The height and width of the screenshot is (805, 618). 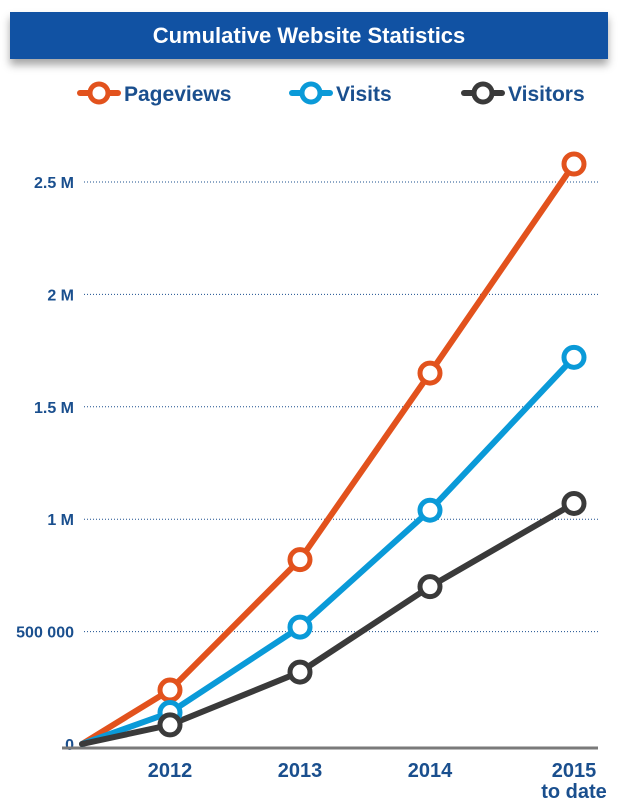 I want to click on chart-title: Cumulative Website Statistics, so click(x=309, y=35).